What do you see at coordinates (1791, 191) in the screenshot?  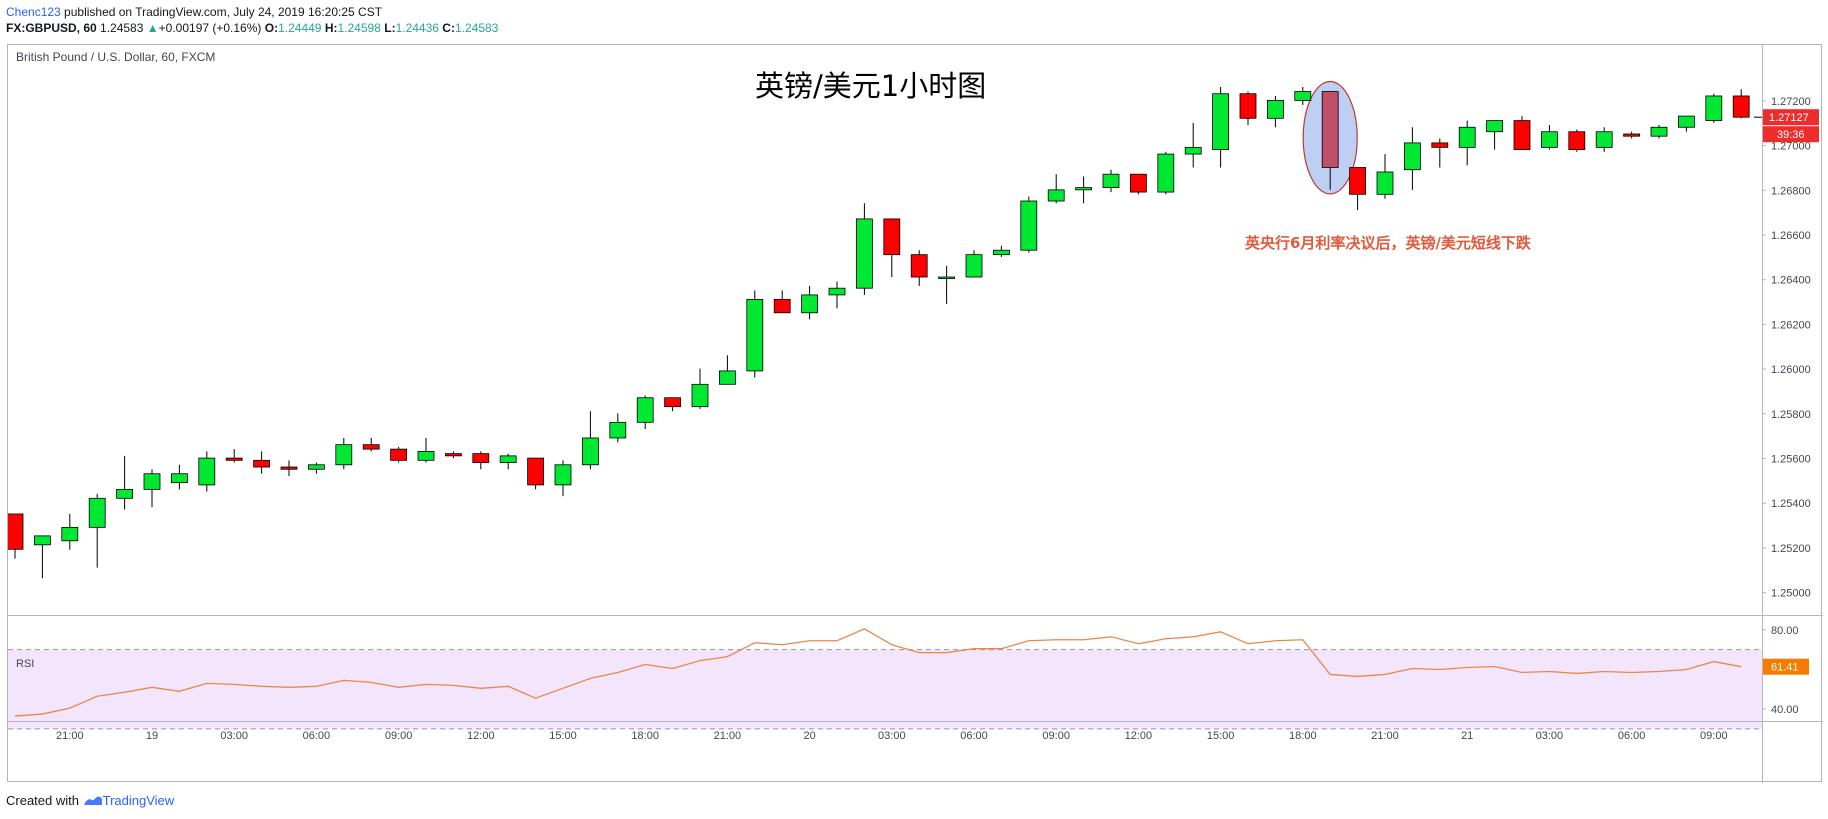 I see `price-tick-label: 1.26800` at bounding box center [1791, 191].